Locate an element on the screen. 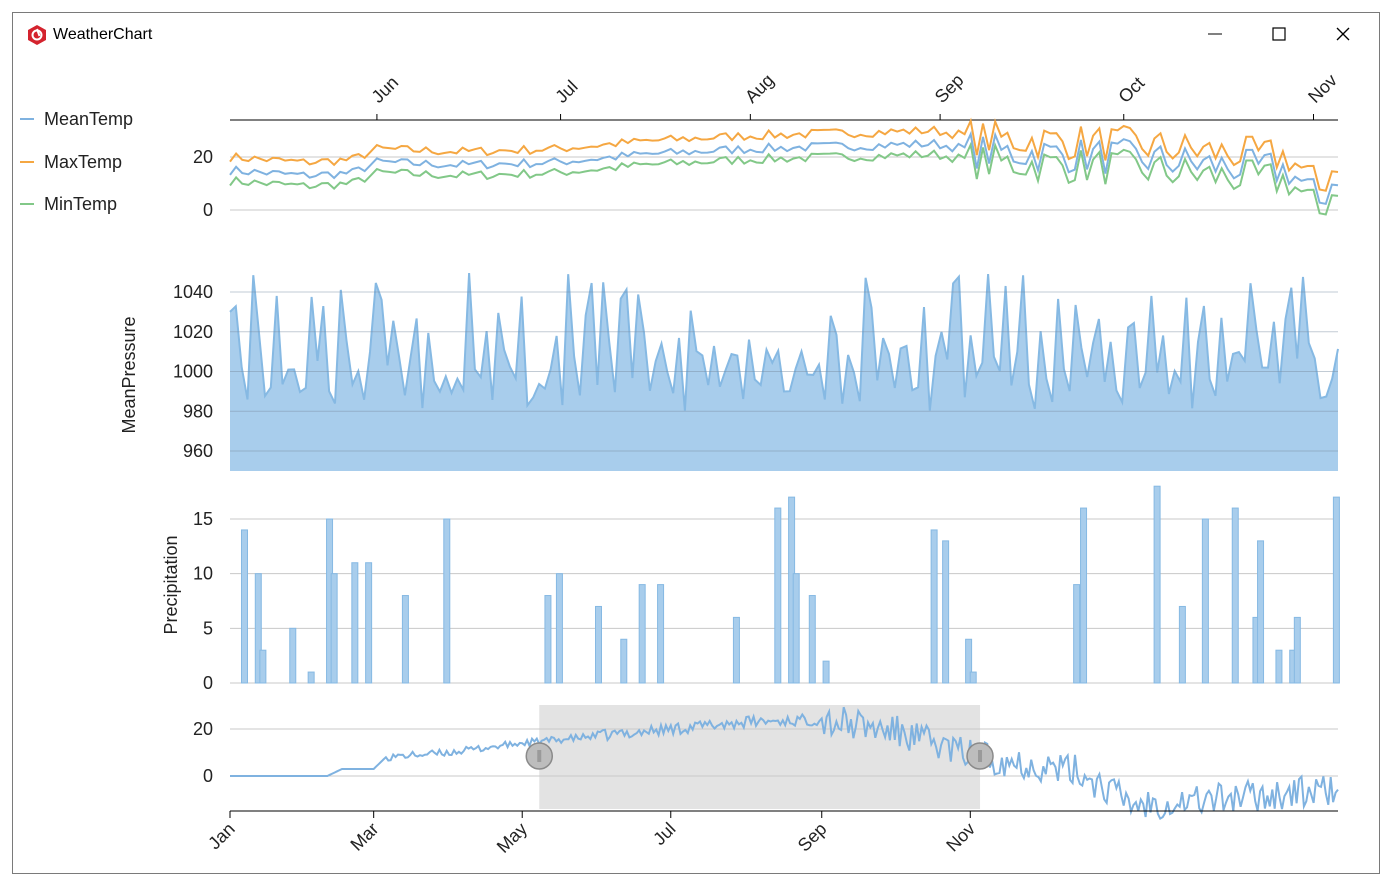 This screenshot has height=894, width=1400. y-tick-label: 960 is located at coordinates (198, 451).